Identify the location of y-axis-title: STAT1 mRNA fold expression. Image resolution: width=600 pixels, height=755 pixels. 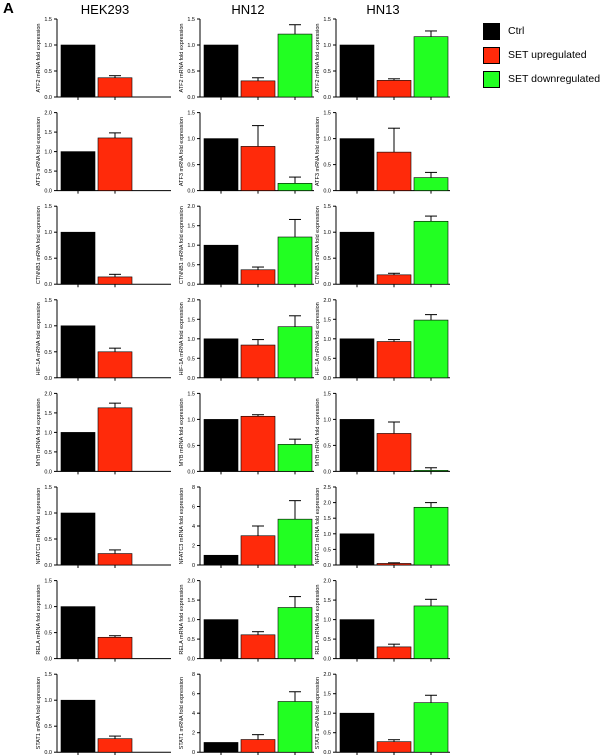
(318, 713).